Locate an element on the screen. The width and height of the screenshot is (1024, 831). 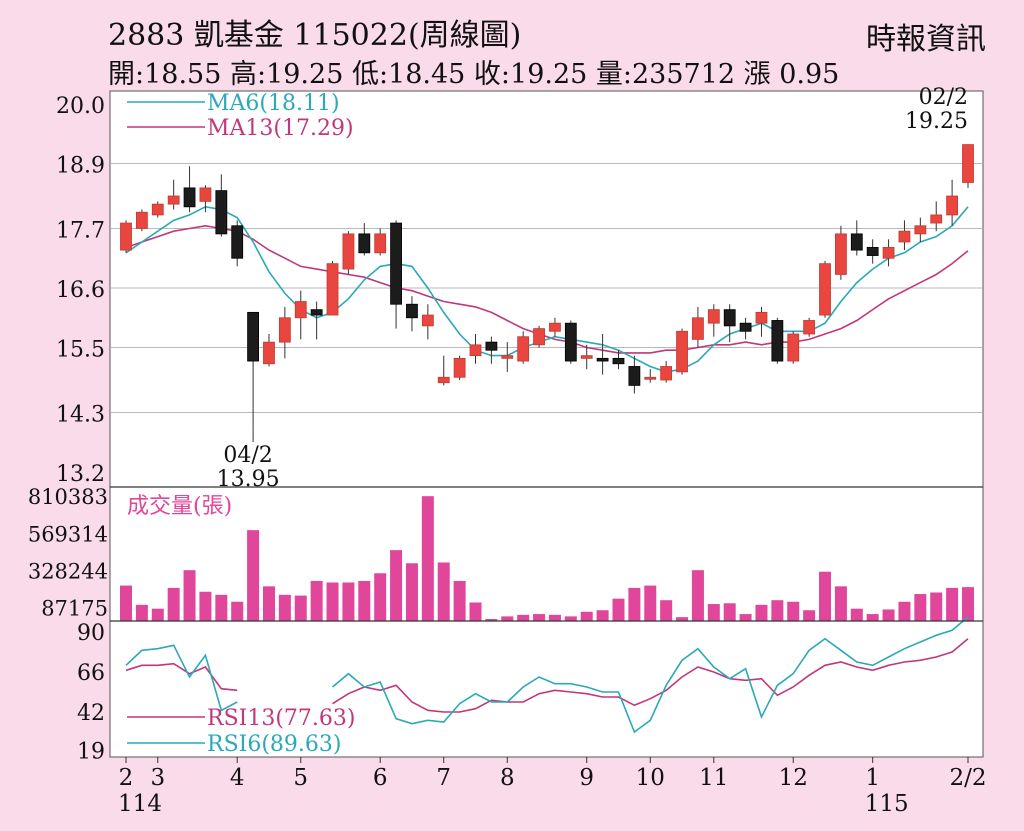
ma-legend-label: MA6(18.11) is located at coordinates (273, 103).